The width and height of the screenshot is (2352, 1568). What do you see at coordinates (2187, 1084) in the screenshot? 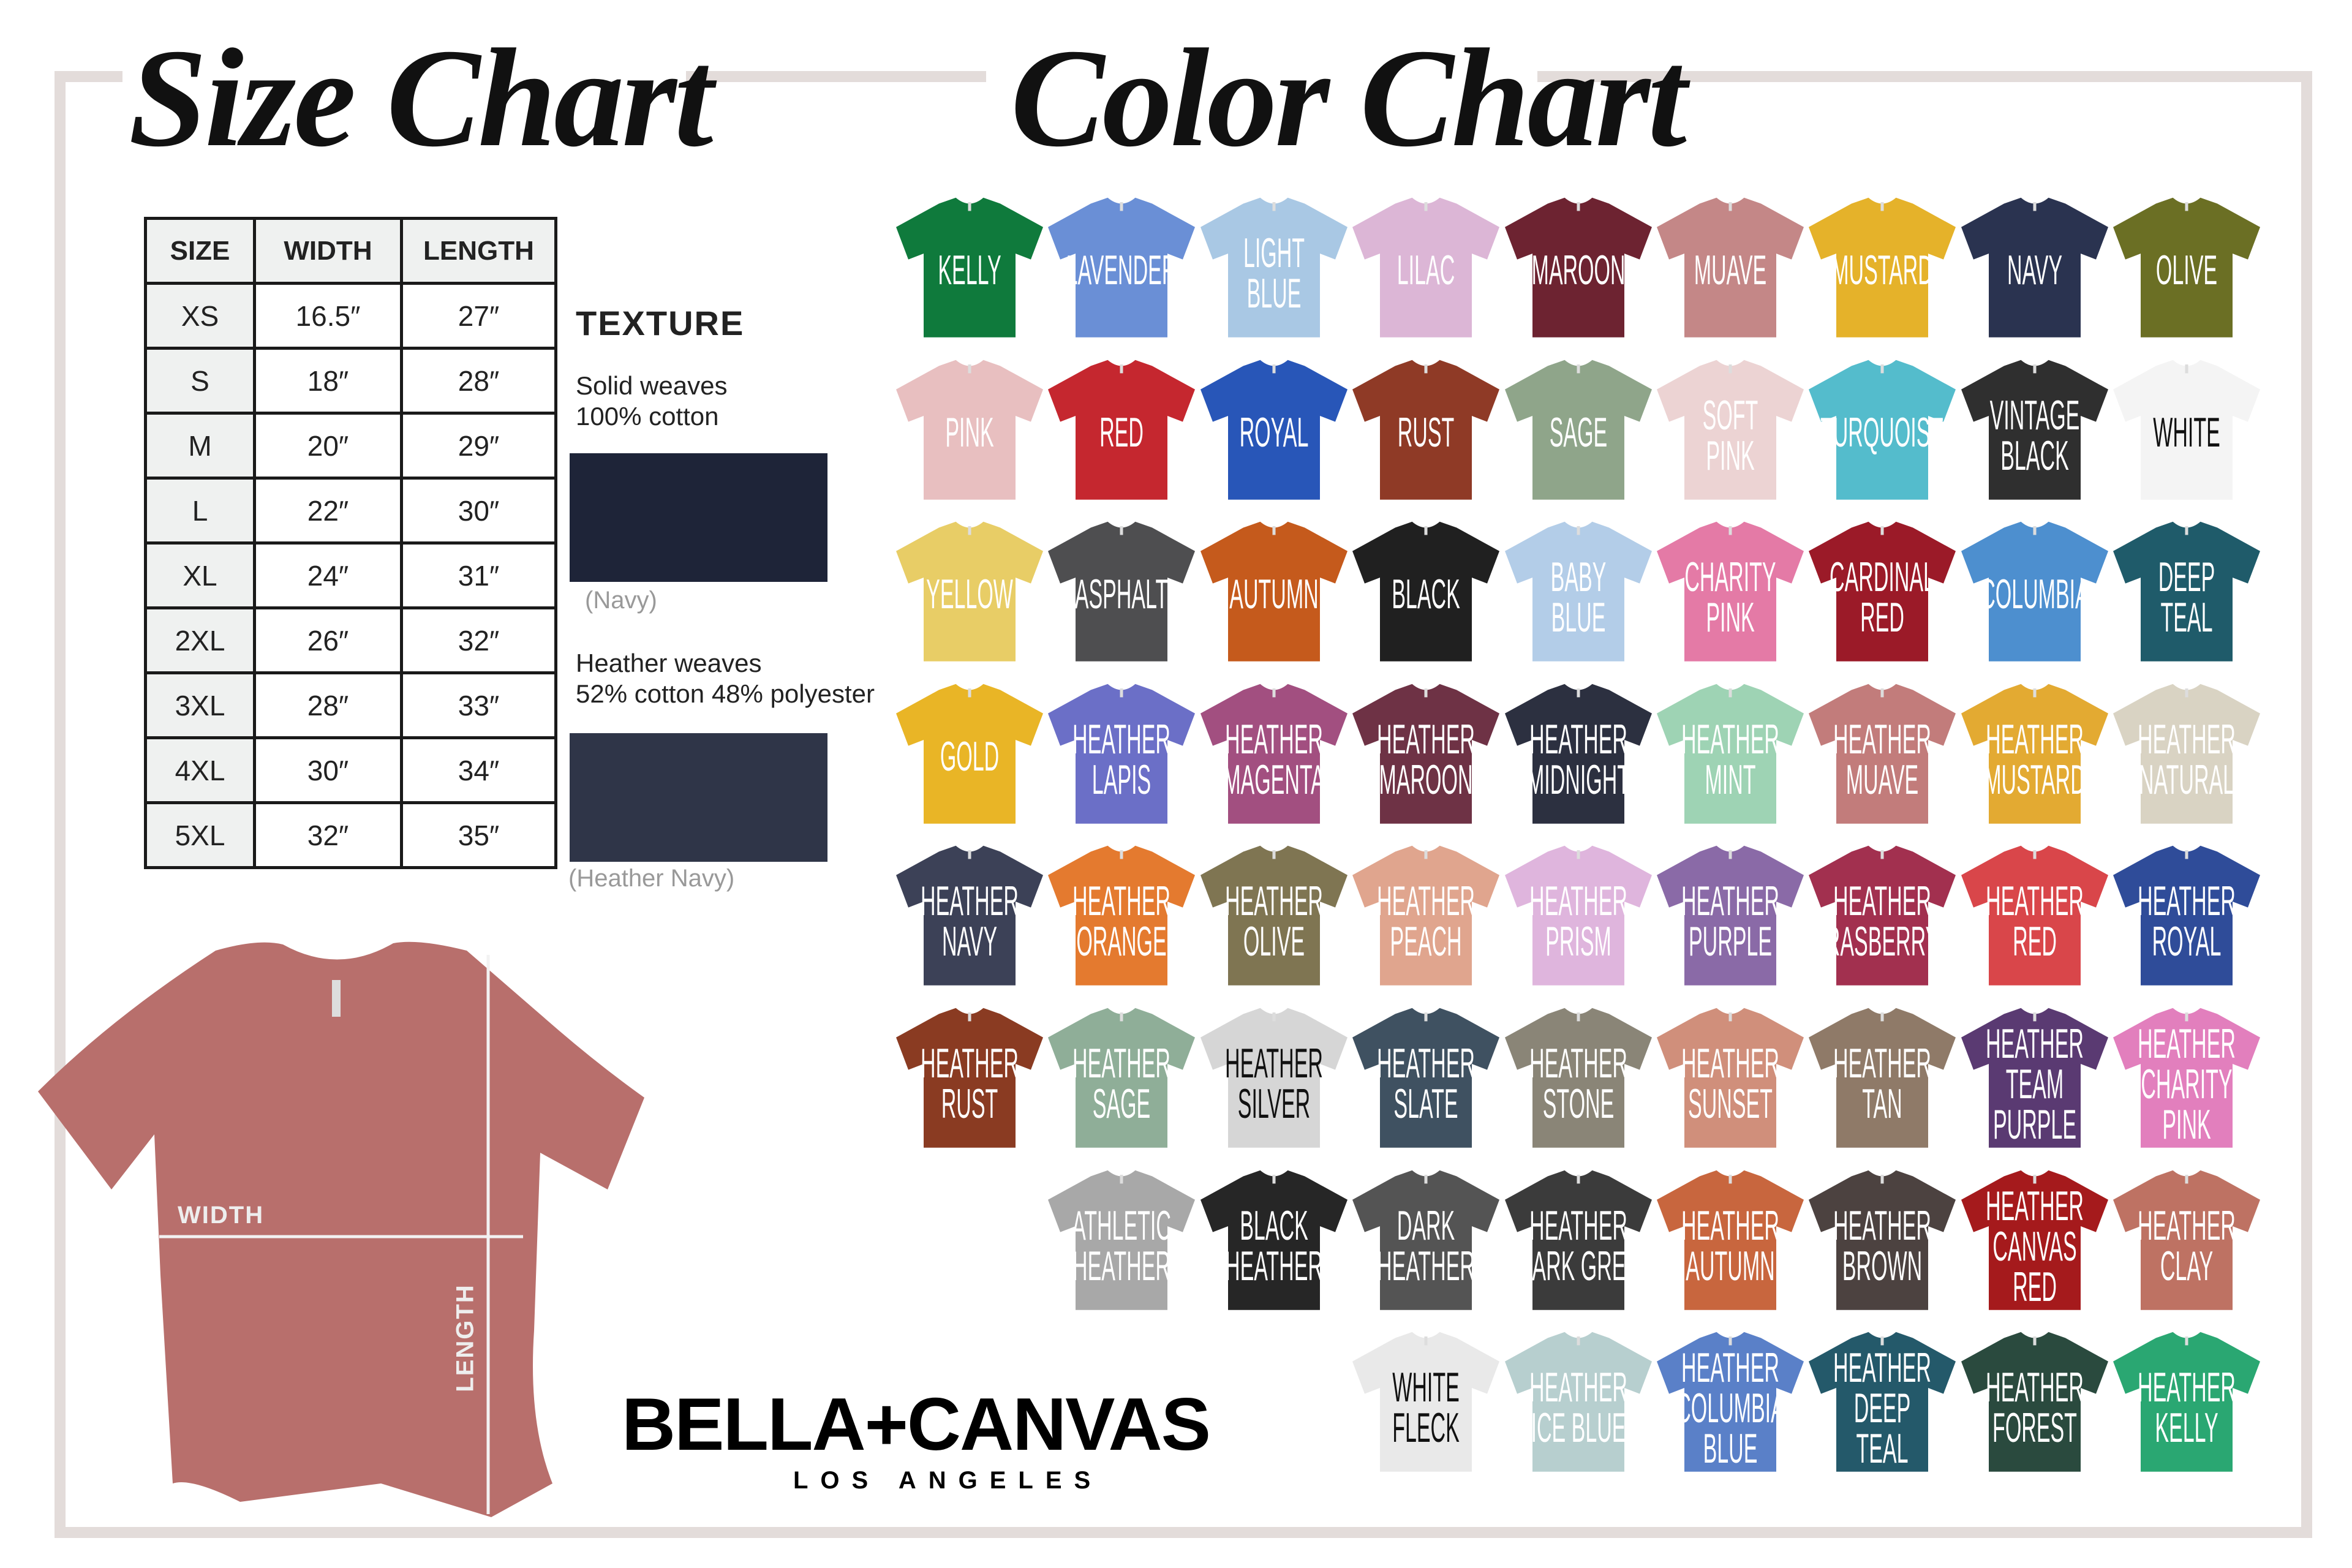
I see `color-name: HEATHER CHARITY PINK` at bounding box center [2187, 1084].